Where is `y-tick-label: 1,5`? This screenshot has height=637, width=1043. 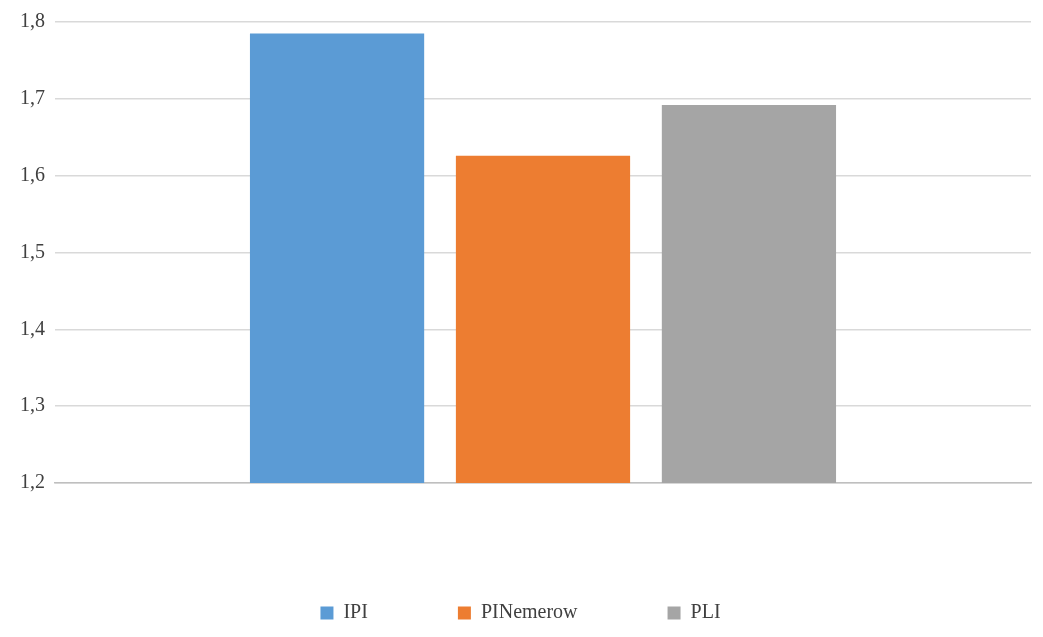
y-tick-label: 1,5 is located at coordinates (32, 250).